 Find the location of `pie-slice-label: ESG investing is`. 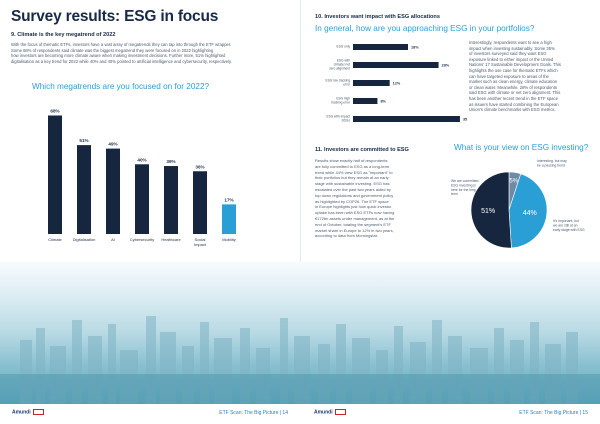

pie-slice-label: ESG investing is is located at coordinates (463, 185).